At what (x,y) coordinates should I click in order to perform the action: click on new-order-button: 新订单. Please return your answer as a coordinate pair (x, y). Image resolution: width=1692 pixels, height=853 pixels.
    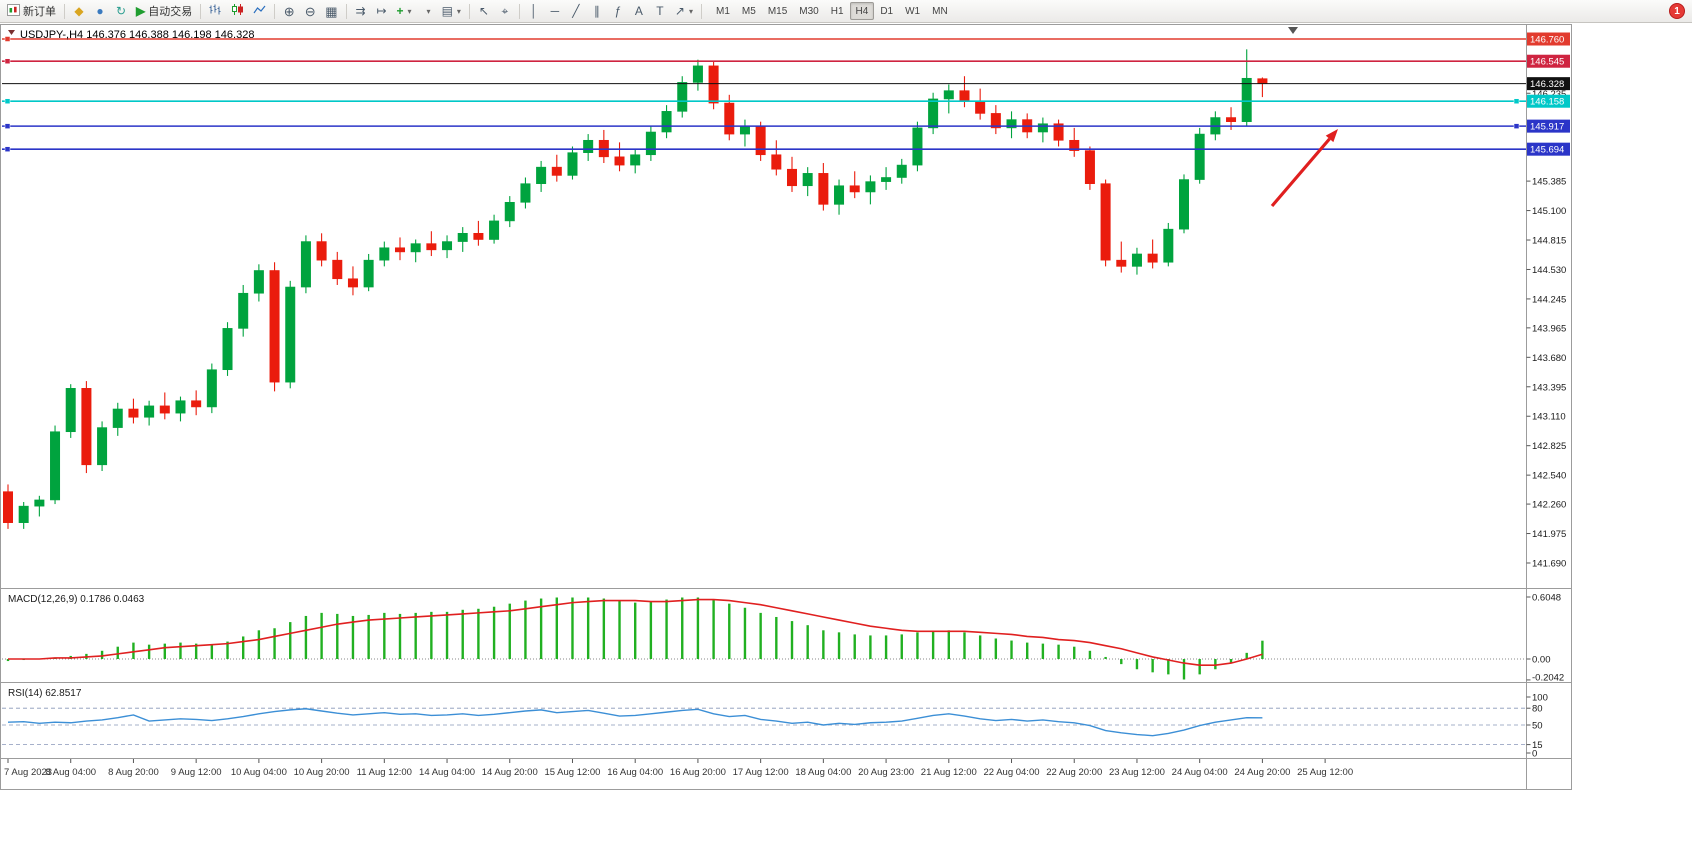
    Looking at the image, I should click on (31, 11).